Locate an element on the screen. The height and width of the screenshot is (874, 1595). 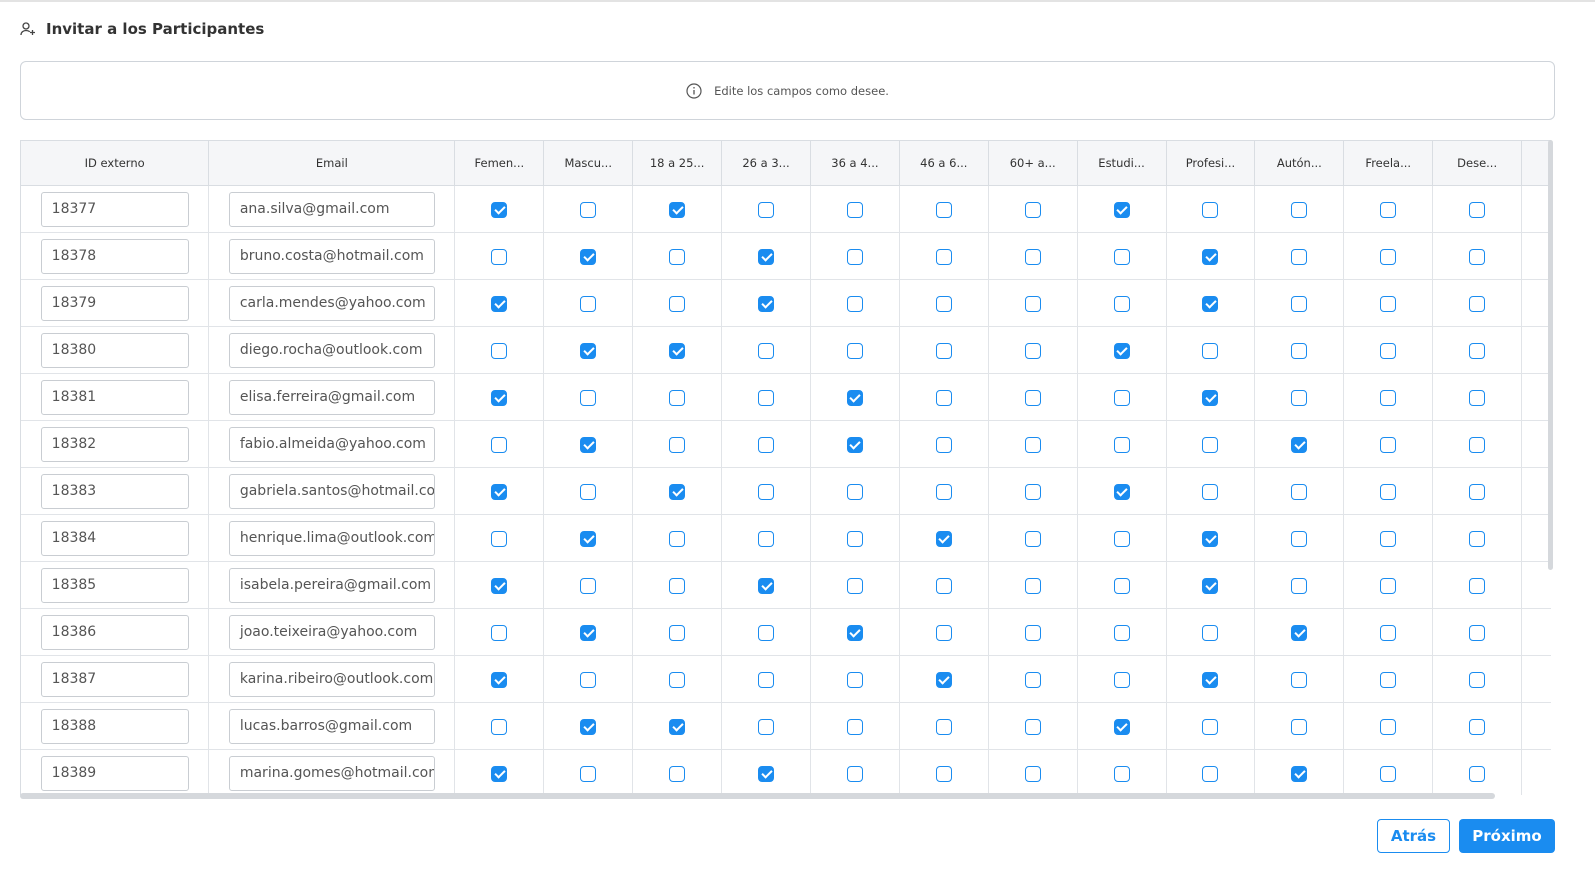
id-input: 18379 is located at coordinates (114, 303).